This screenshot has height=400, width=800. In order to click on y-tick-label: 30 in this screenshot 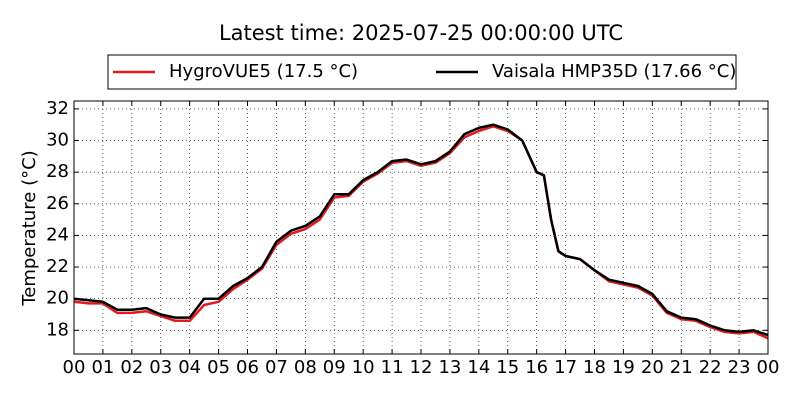, I will do `click(57, 140)`.